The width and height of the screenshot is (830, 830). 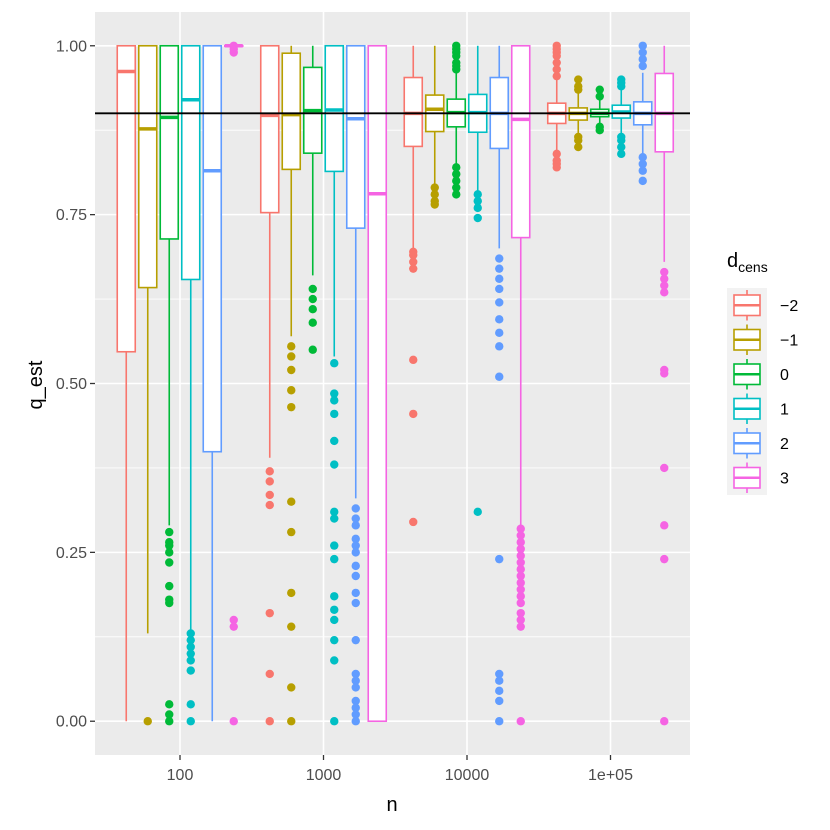 What do you see at coordinates (784, 444) in the screenshot?
I see `legend-label: 2` at bounding box center [784, 444].